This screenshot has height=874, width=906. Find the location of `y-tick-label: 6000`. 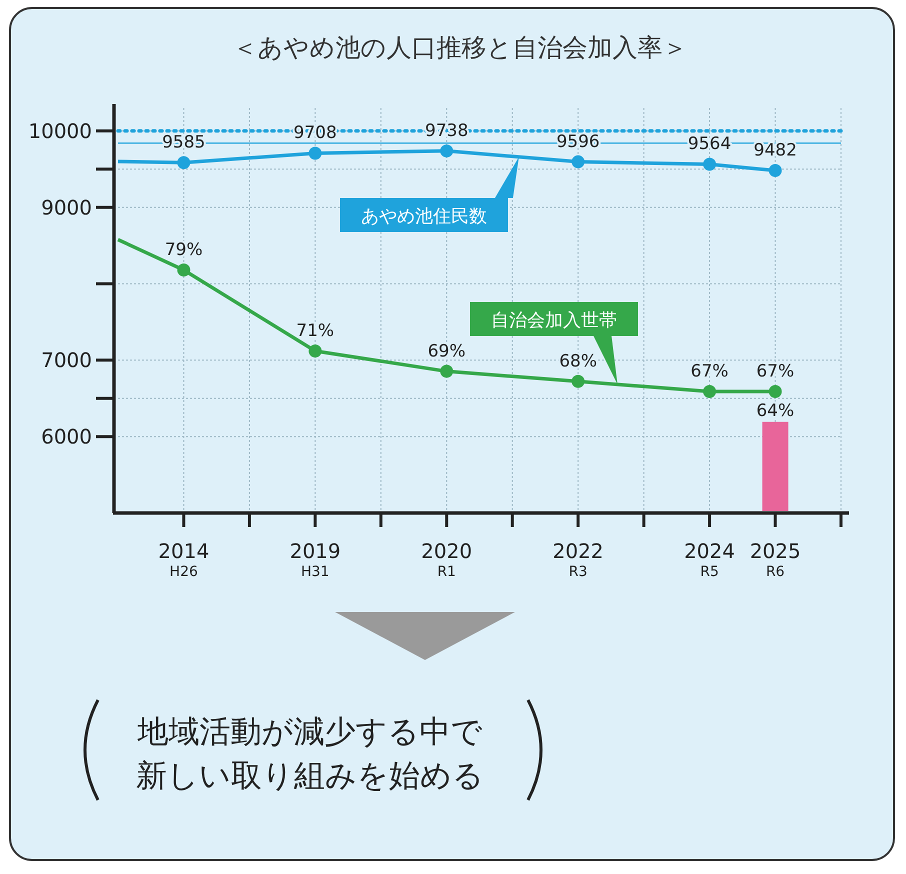

y-tick-label: 6000 is located at coordinates (66, 436).